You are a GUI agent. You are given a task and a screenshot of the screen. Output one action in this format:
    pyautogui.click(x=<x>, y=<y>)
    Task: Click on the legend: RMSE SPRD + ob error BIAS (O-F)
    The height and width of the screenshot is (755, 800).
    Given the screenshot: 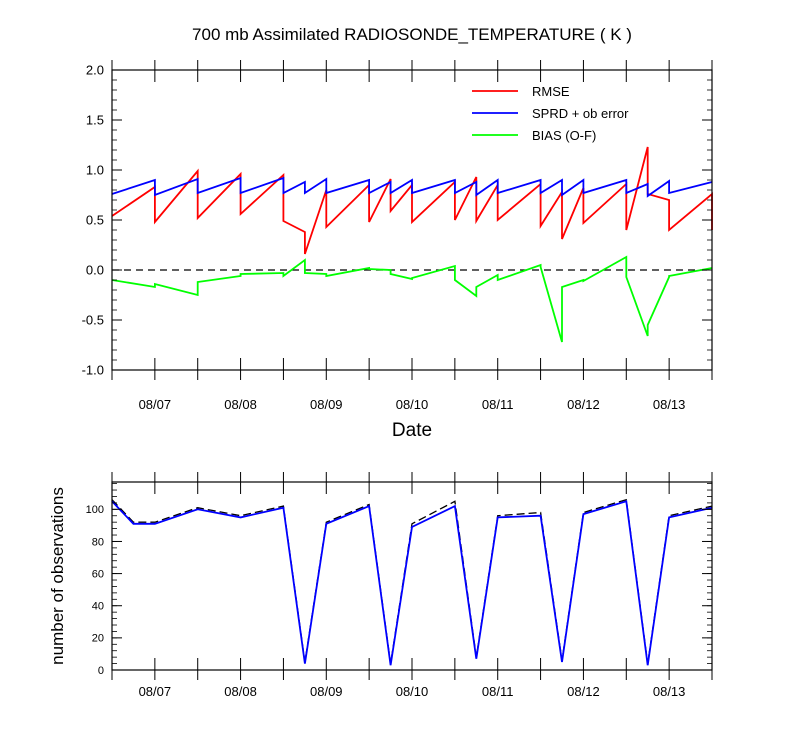 What is the action you would take?
    pyautogui.click(x=550, y=113)
    